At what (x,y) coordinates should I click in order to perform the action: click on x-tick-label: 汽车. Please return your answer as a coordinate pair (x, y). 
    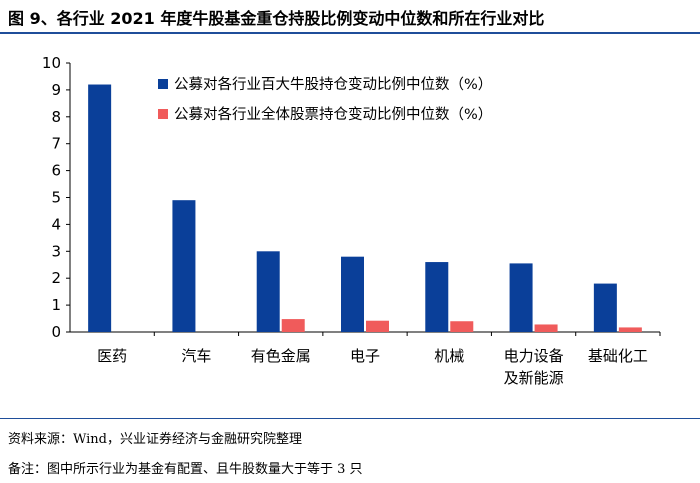
    Looking at the image, I should click on (196, 356).